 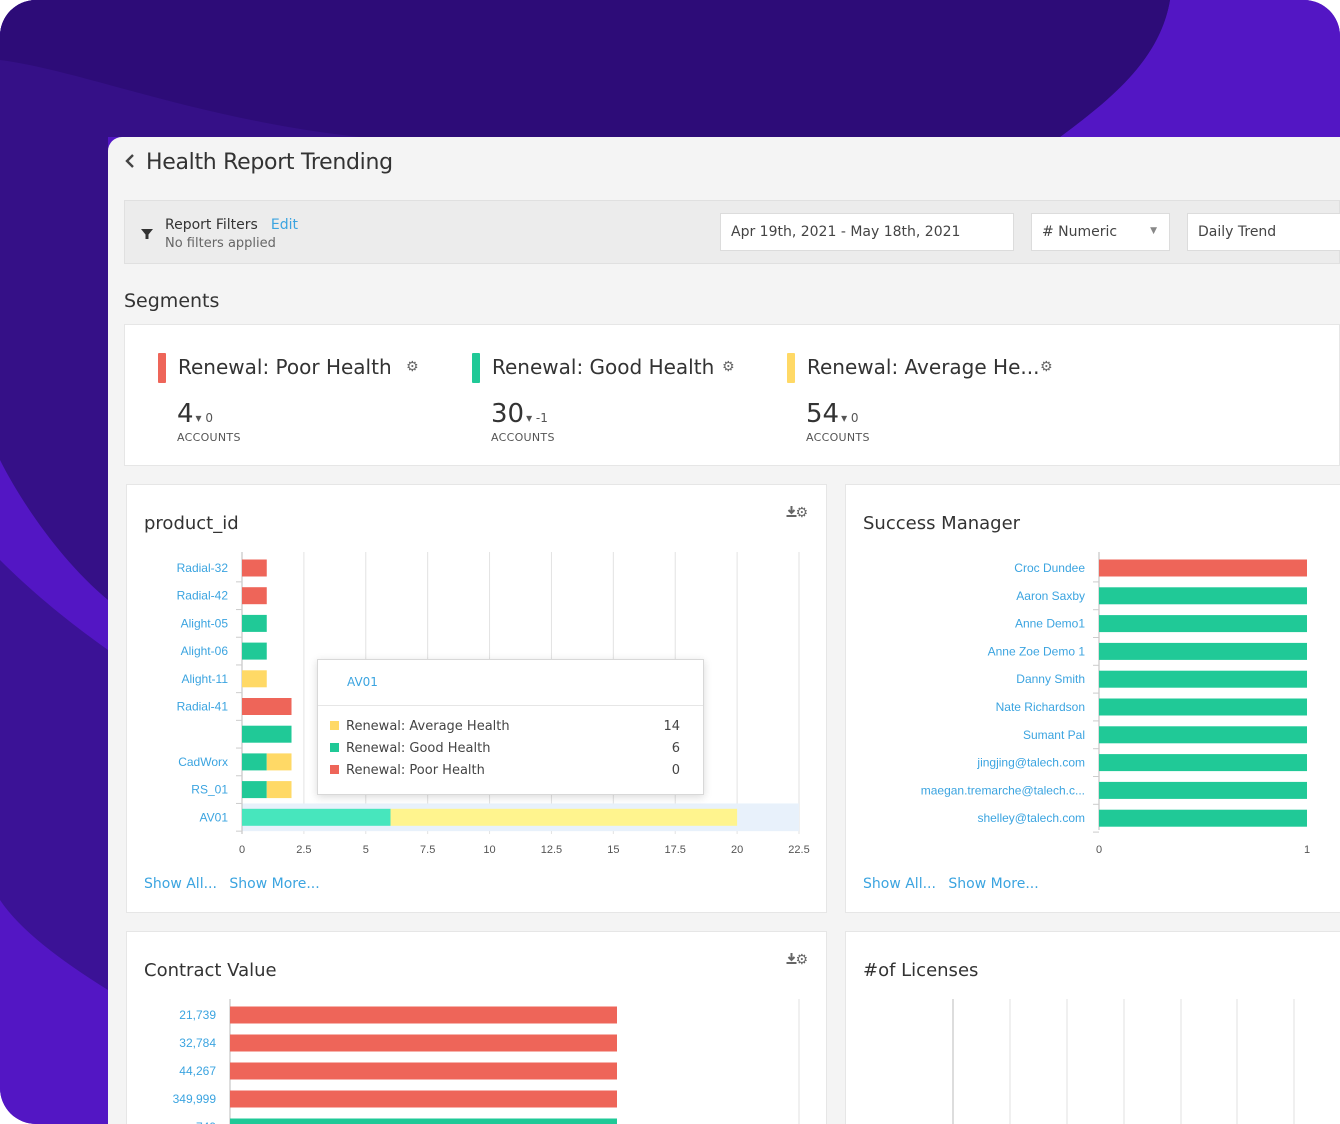 I want to click on licenses-chart, so click(x=1123, y=1061).